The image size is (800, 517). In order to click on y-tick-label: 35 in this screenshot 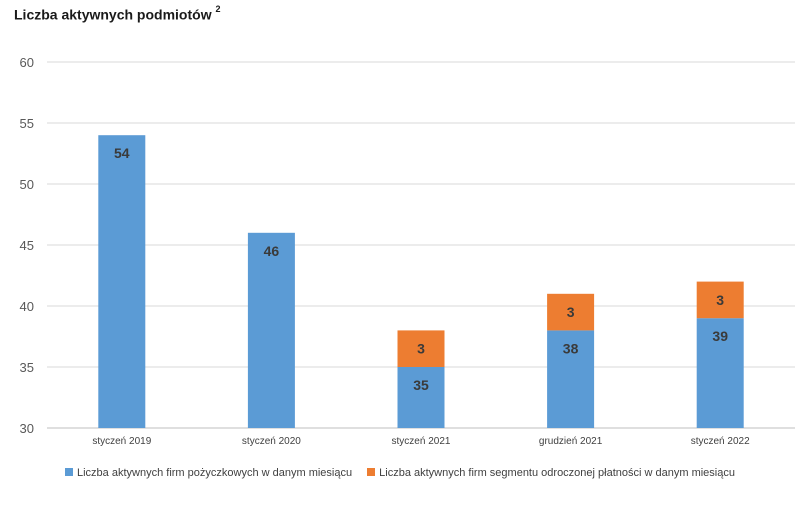, I will do `click(27, 367)`.